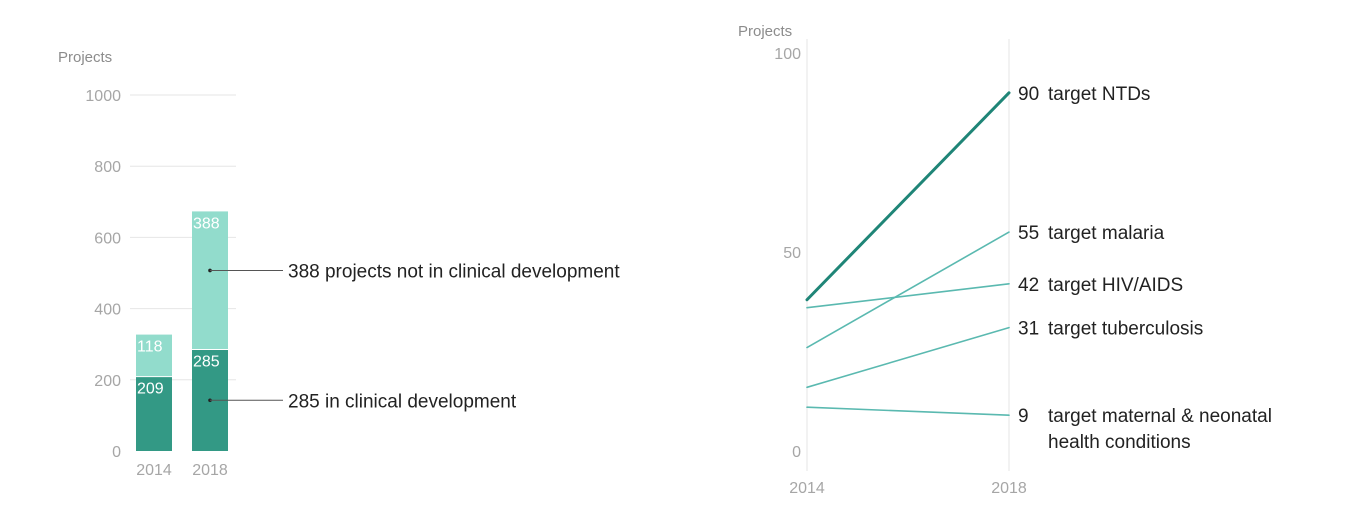 Image resolution: width=1351 pixels, height=509 pixels. Describe the element at coordinates (402, 401) in the screenshot. I see `annotation-label: 285 in clinical development` at that location.